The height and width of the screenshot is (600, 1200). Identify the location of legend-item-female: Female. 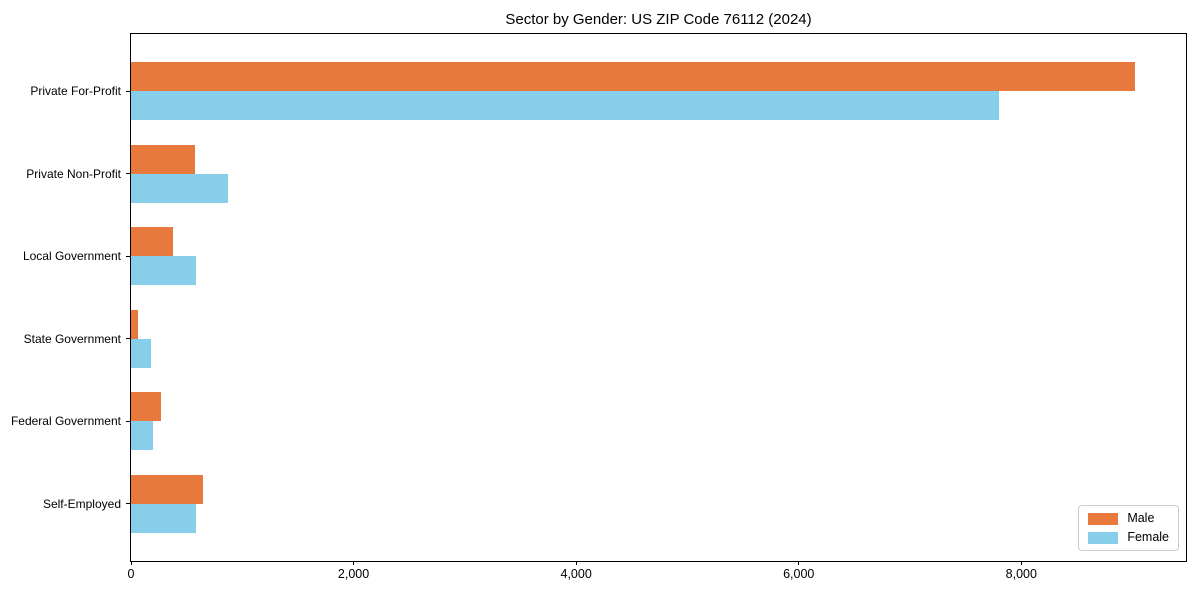
(1128, 537).